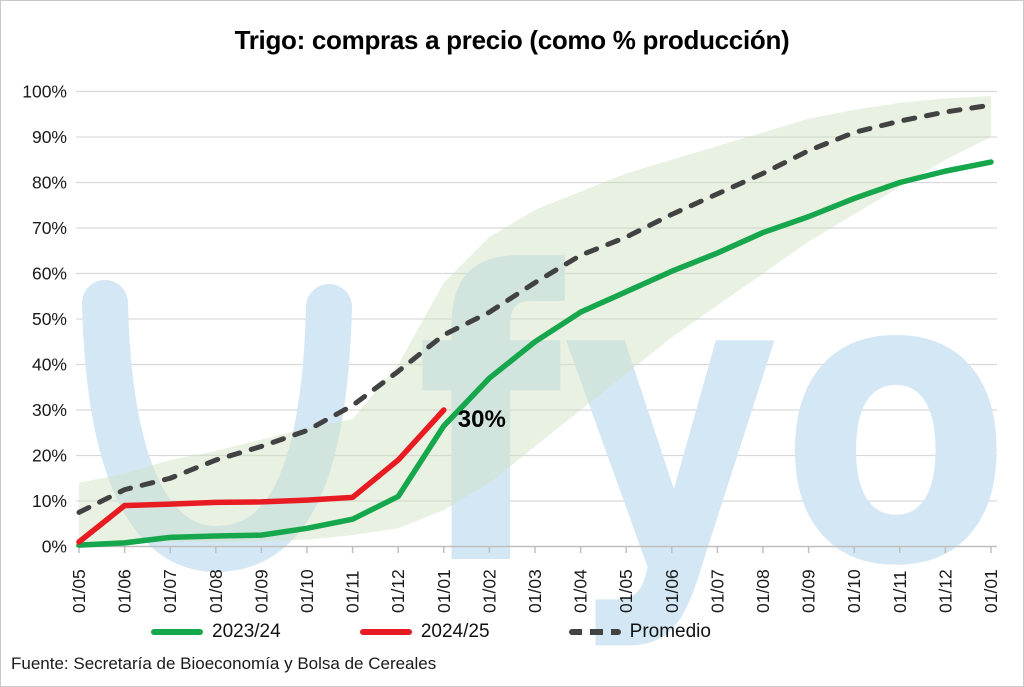  What do you see at coordinates (594, 632) in the screenshot?
I see `legend-line-promedio-swatch` at bounding box center [594, 632].